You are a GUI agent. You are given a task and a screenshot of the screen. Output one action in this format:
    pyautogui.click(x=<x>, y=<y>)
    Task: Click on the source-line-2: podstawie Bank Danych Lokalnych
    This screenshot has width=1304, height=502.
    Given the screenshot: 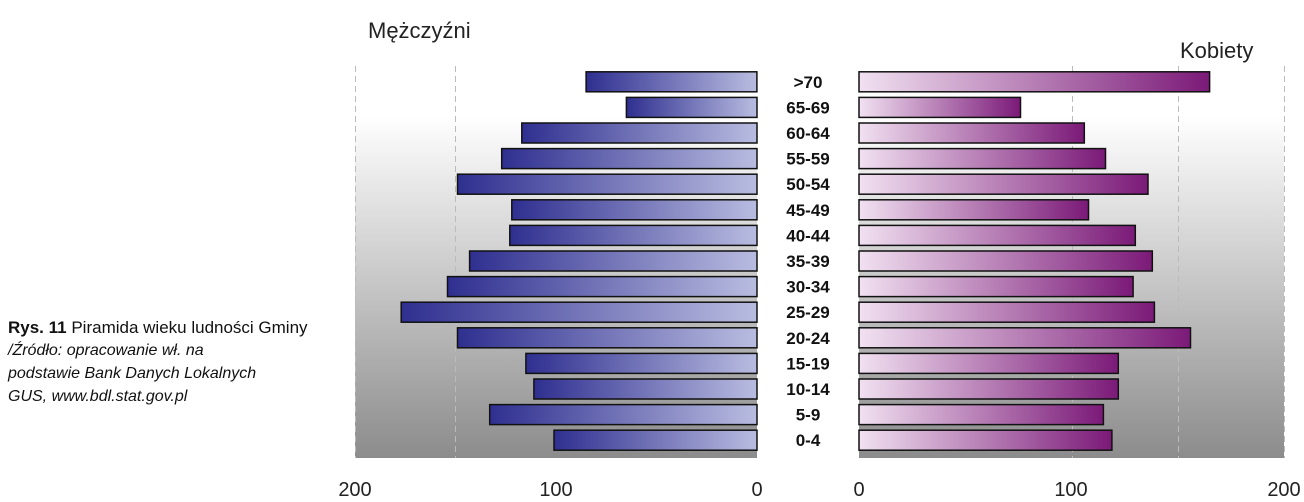 What is the action you would take?
    pyautogui.click(x=132, y=373)
    